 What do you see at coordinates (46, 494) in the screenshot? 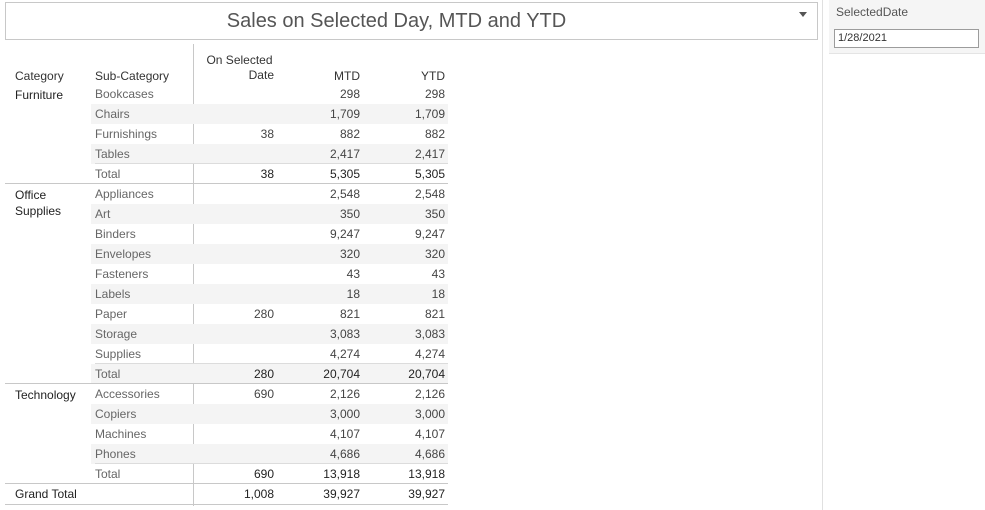
I see `grand-total-label: Grand Total` at bounding box center [46, 494].